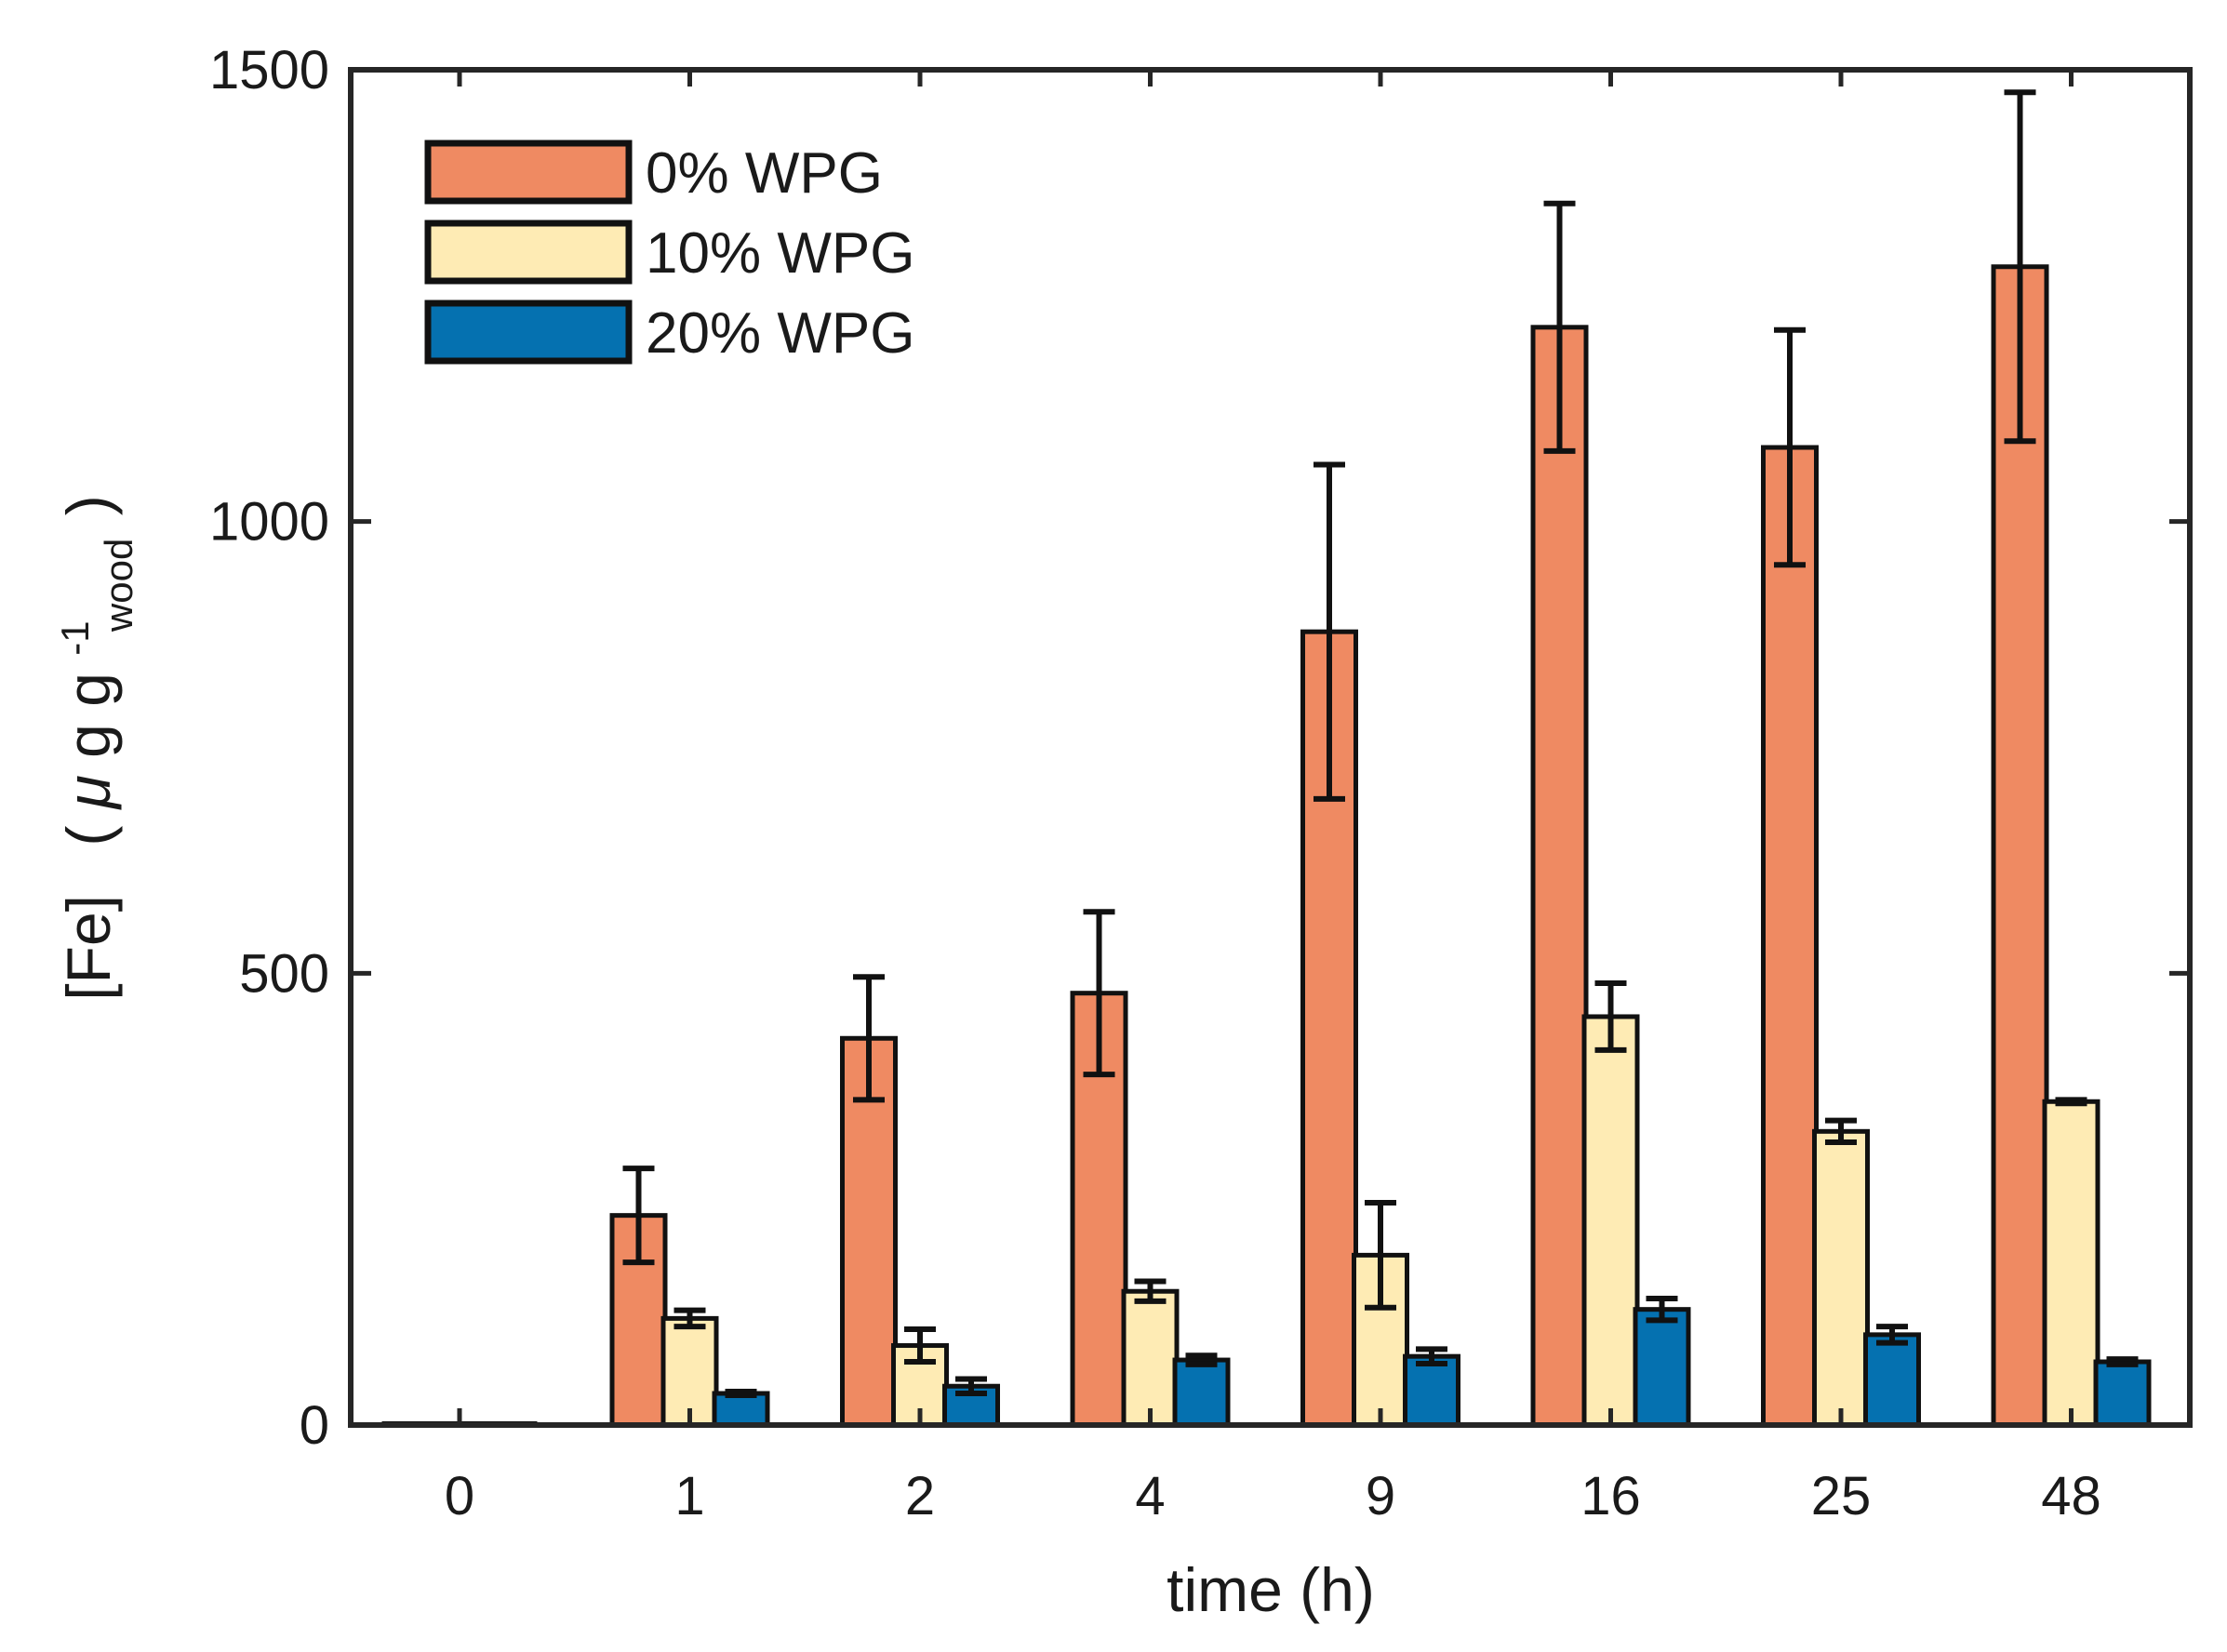 This screenshot has height=1652, width=2227. Describe the element at coordinates (118, 586) in the screenshot. I see `y-axis-label-sub: wood` at that location.